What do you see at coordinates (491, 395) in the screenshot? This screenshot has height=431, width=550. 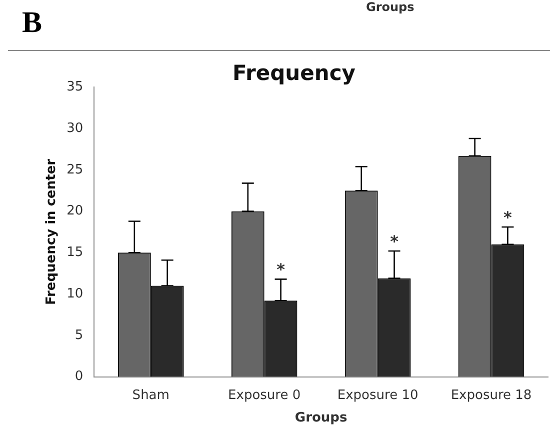 I see `x-tick-label: Exposure 18` at bounding box center [491, 395].